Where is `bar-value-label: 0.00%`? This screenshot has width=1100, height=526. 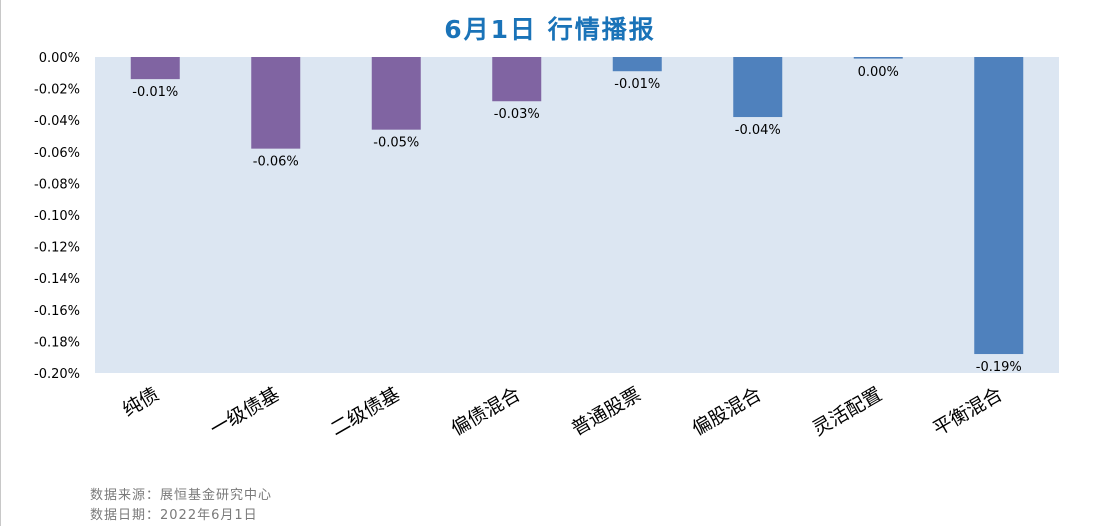
bar-value-label: 0.00% is located at coordinates (878, 72).